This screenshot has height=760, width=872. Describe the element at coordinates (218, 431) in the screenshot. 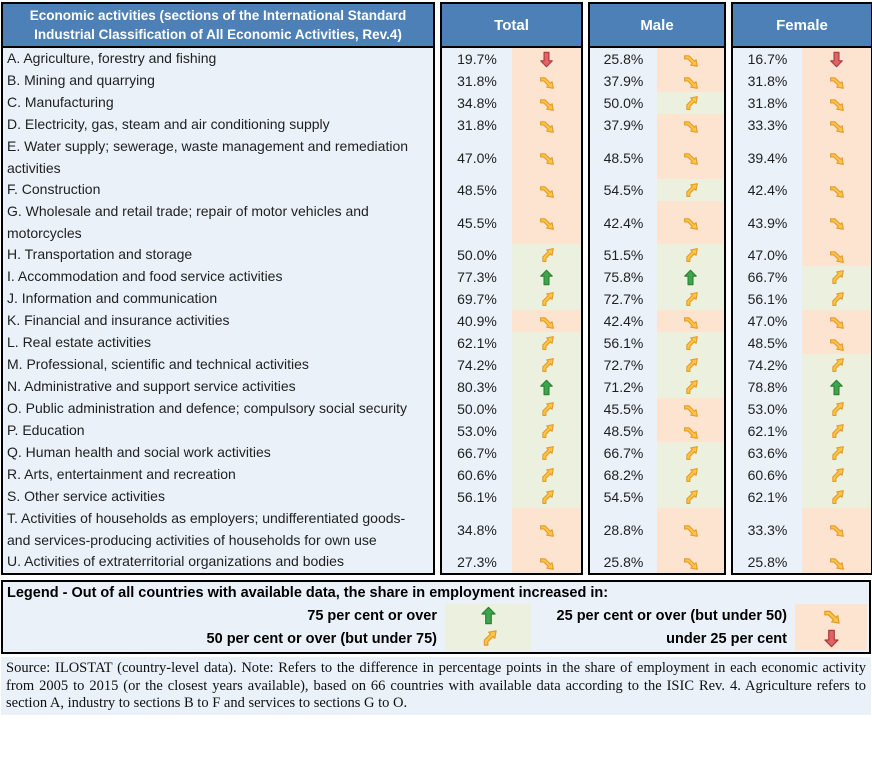

I see `row-activity: P. Education` at that location.